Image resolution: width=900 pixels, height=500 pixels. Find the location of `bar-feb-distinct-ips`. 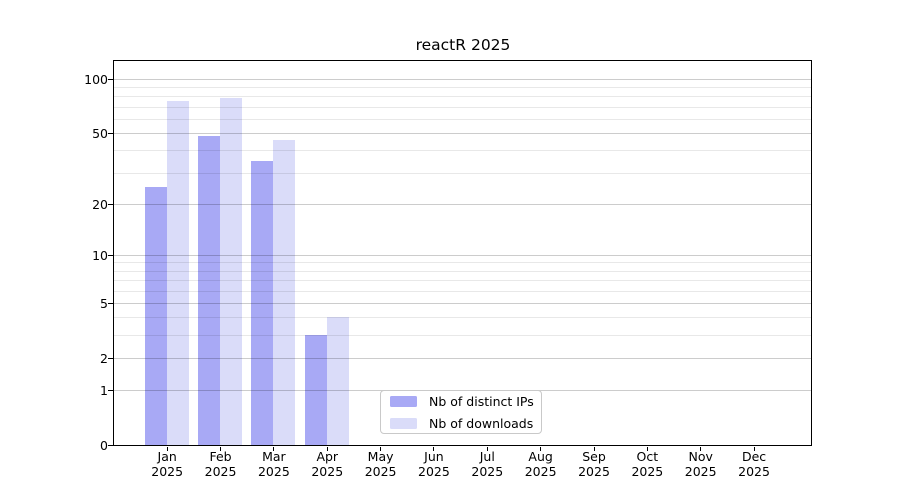

bar-feb-distinct-ips is located at coordinates (209, 290).